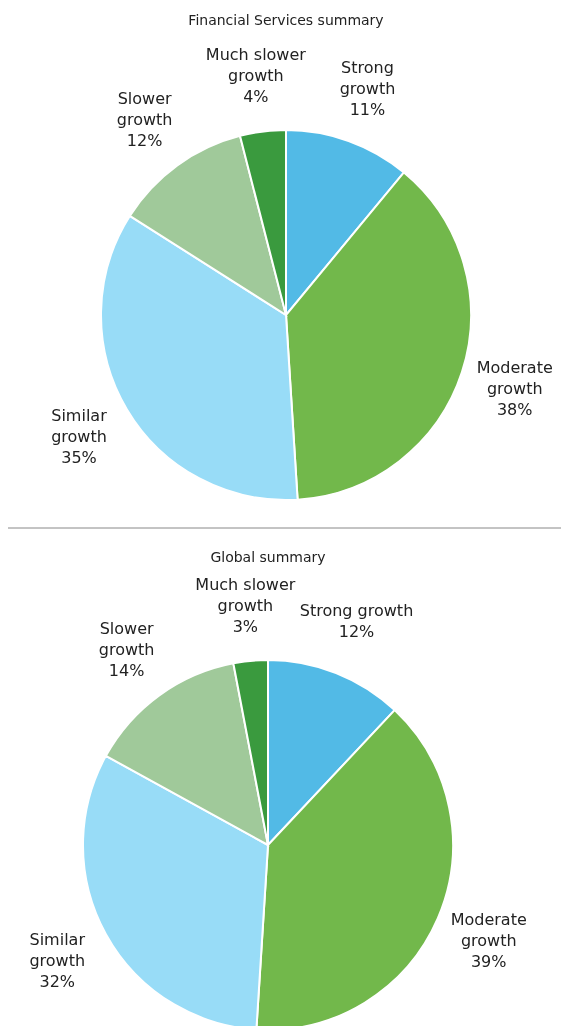  I want to click on data-label: 32%, so click(57, 981).